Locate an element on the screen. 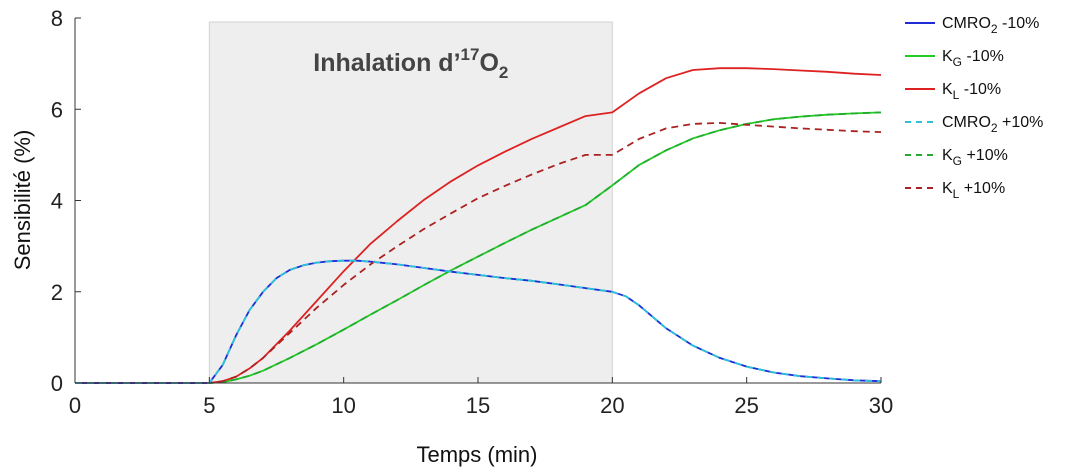 The image size is (1073, 472). y-tick-label: 2 is located at coordinates (57, 292).